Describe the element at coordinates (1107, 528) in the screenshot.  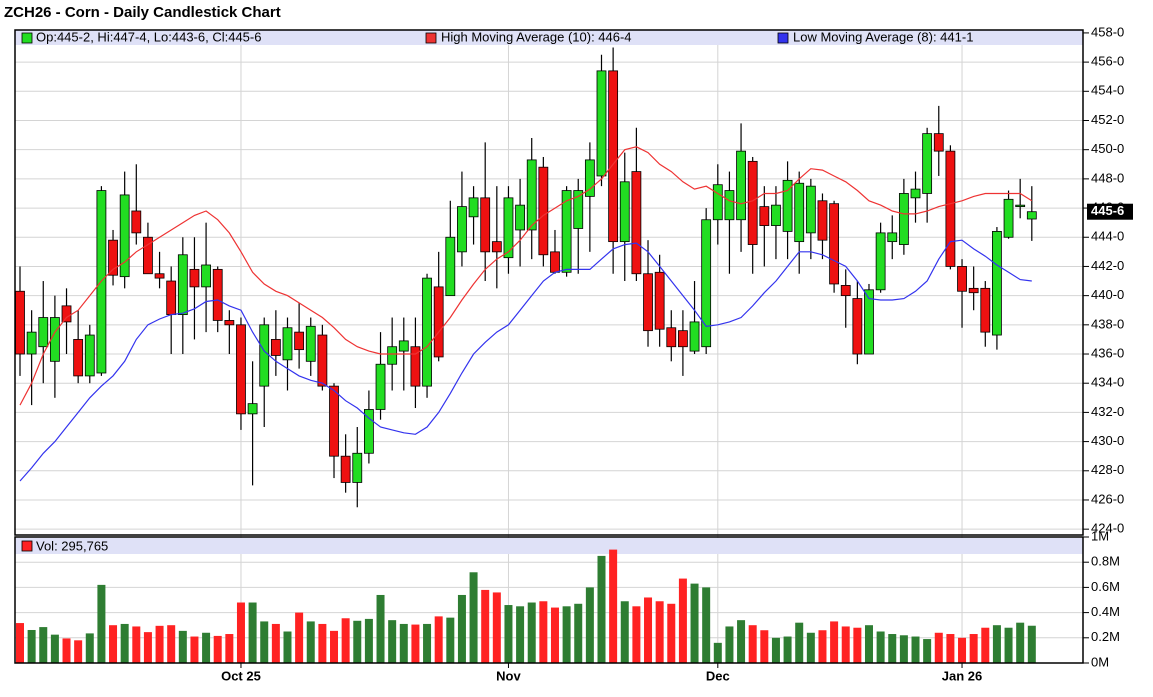
I see `y-tick-label: 424-0` at that location.